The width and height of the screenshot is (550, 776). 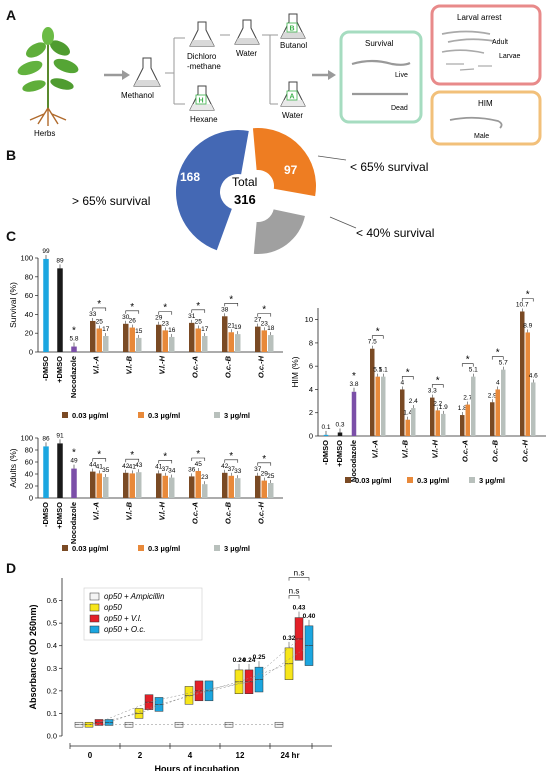 I want to click on data-label: 26, so click(x=133, y=321).